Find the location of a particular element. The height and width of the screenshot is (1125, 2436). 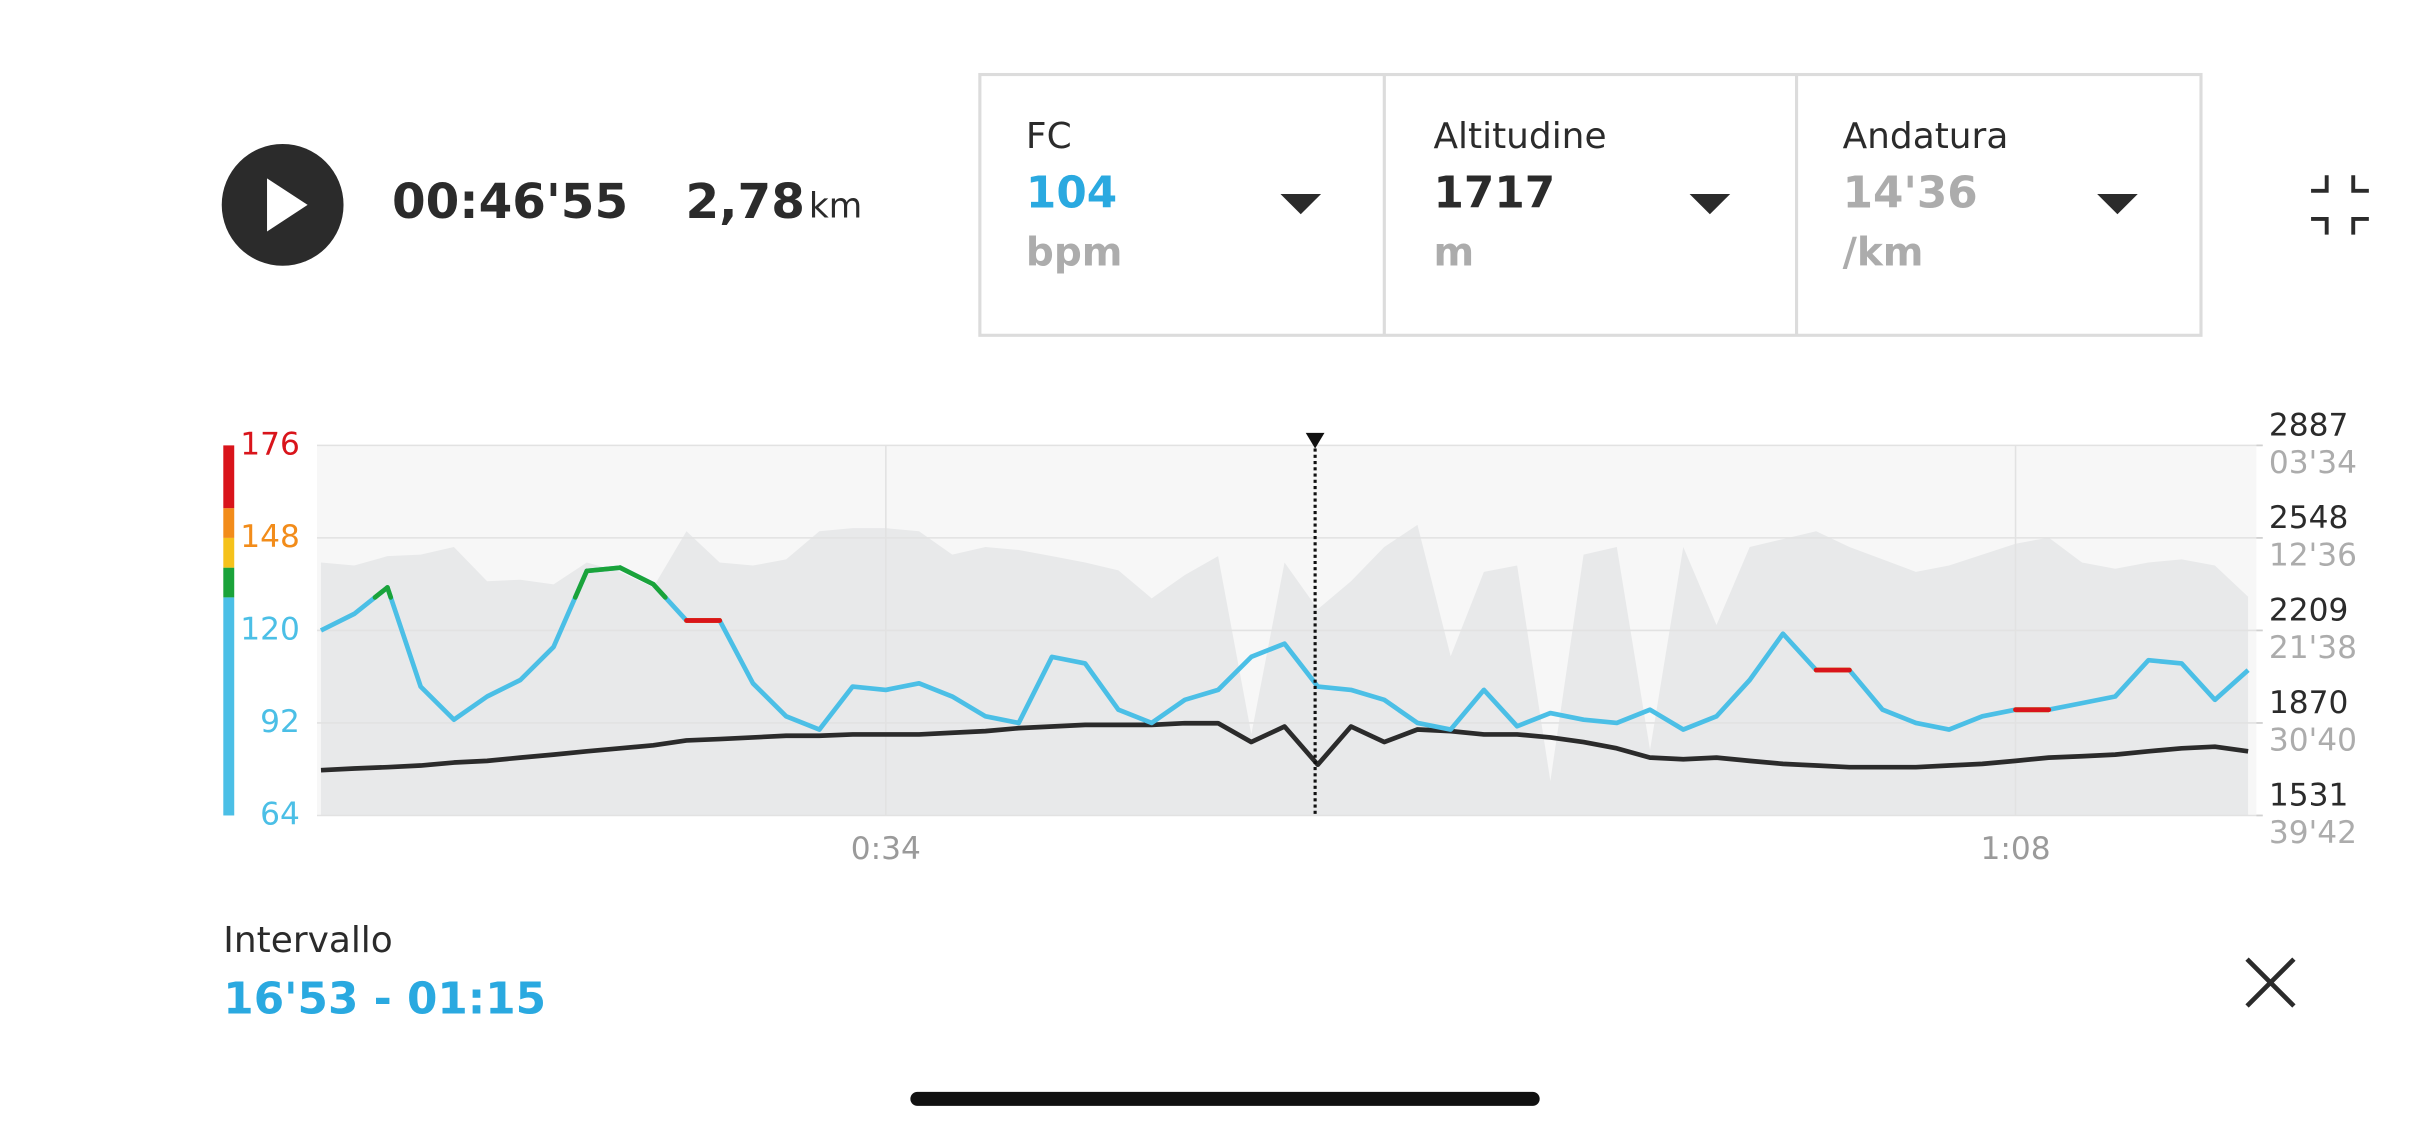

metric-value: 1717 is located at coordinates (1494, 193).